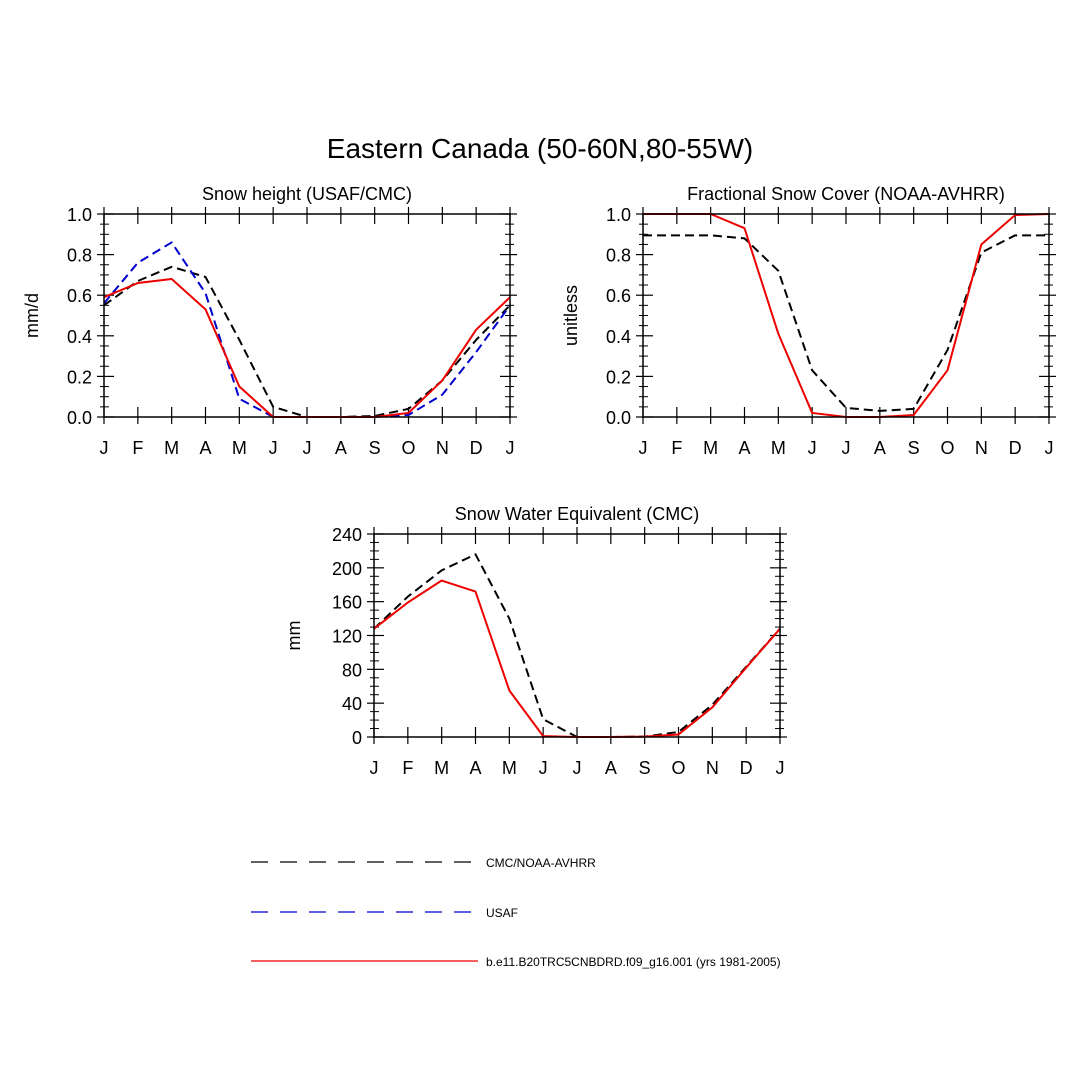  What do you see at coordinates (540, 148) in the screenshot?
I see `page-title: Eastern Canada (50-60N,80-55W)` at bounding box center [540, 148].